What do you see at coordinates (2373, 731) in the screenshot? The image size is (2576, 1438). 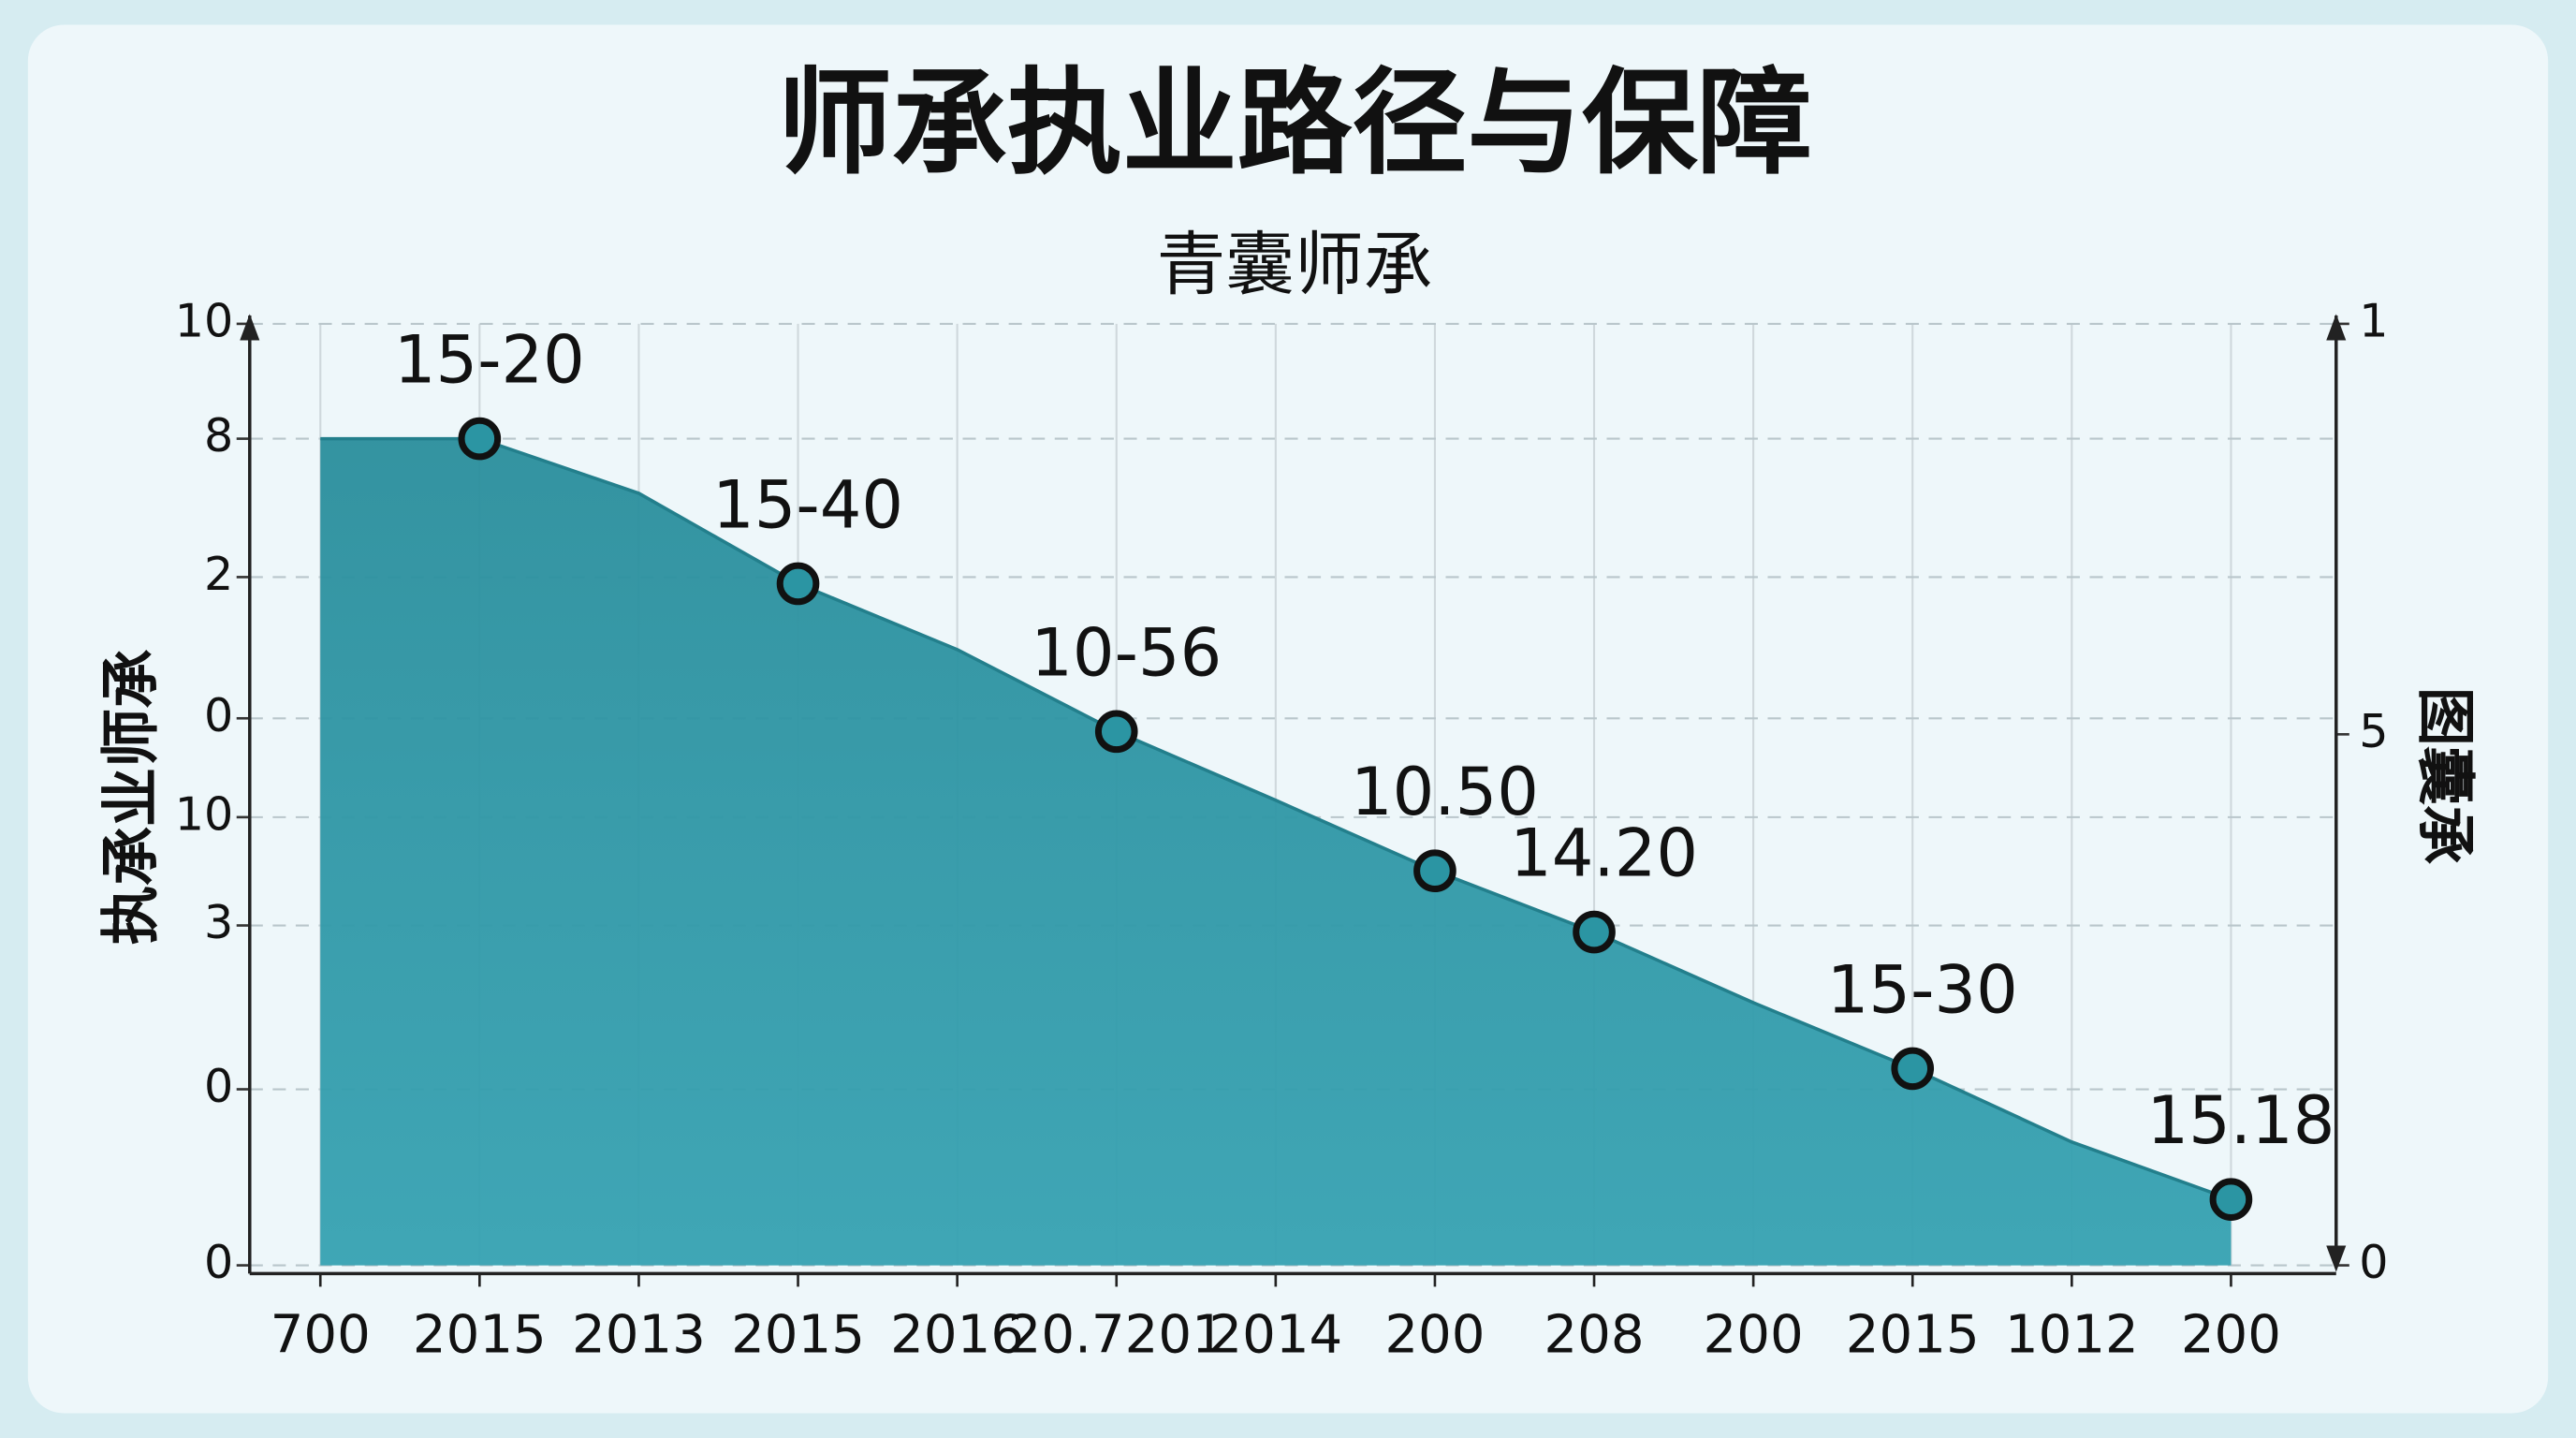 I see `y2-tick-label: 5` at bounding box center [2373, 731].